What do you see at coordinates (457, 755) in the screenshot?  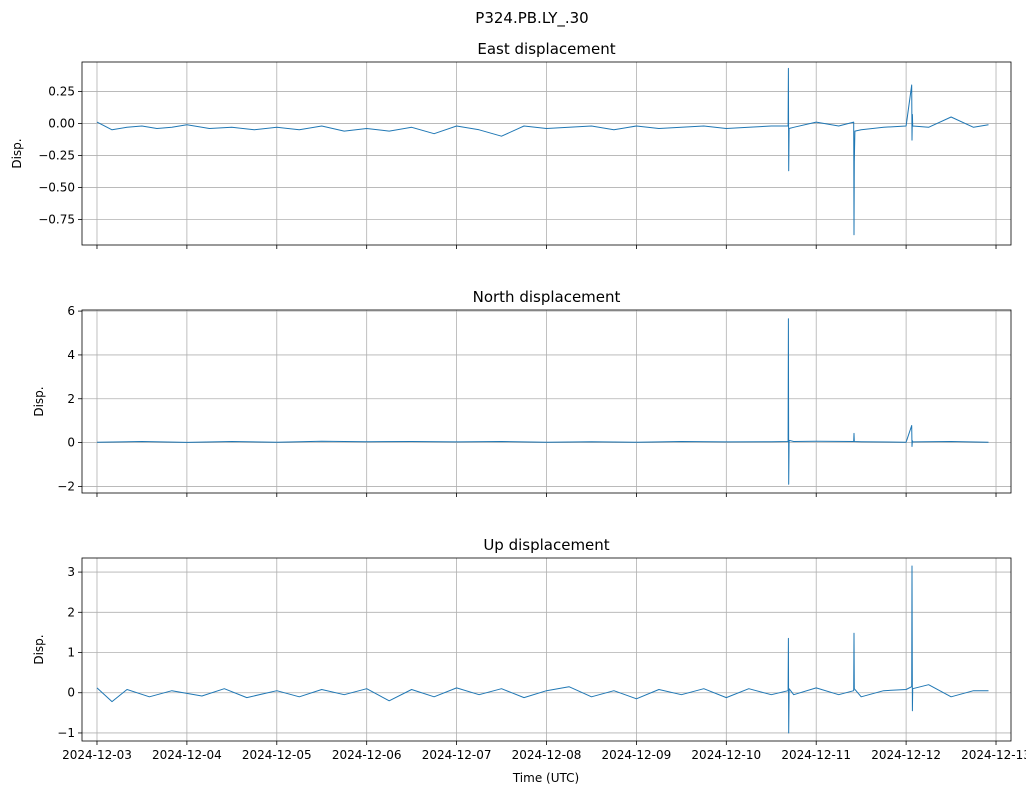 I see `x-tick-label: 2024-12-07` at bounding box center [457, 755].